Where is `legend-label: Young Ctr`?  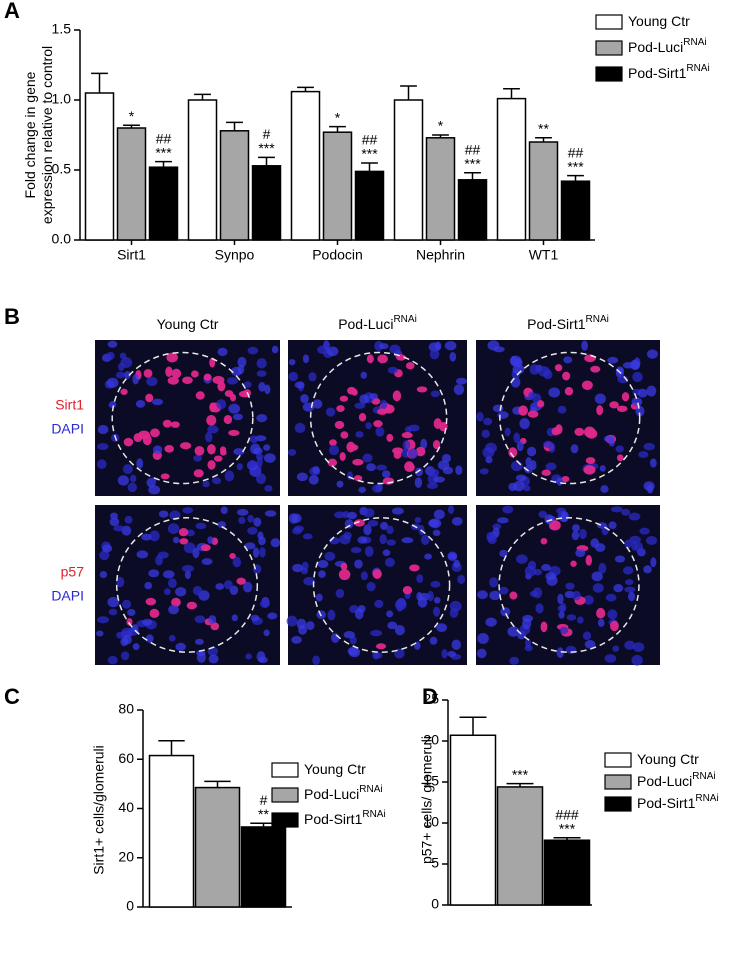
legend-label: Young Ctr is located at coordinates (659, 21).